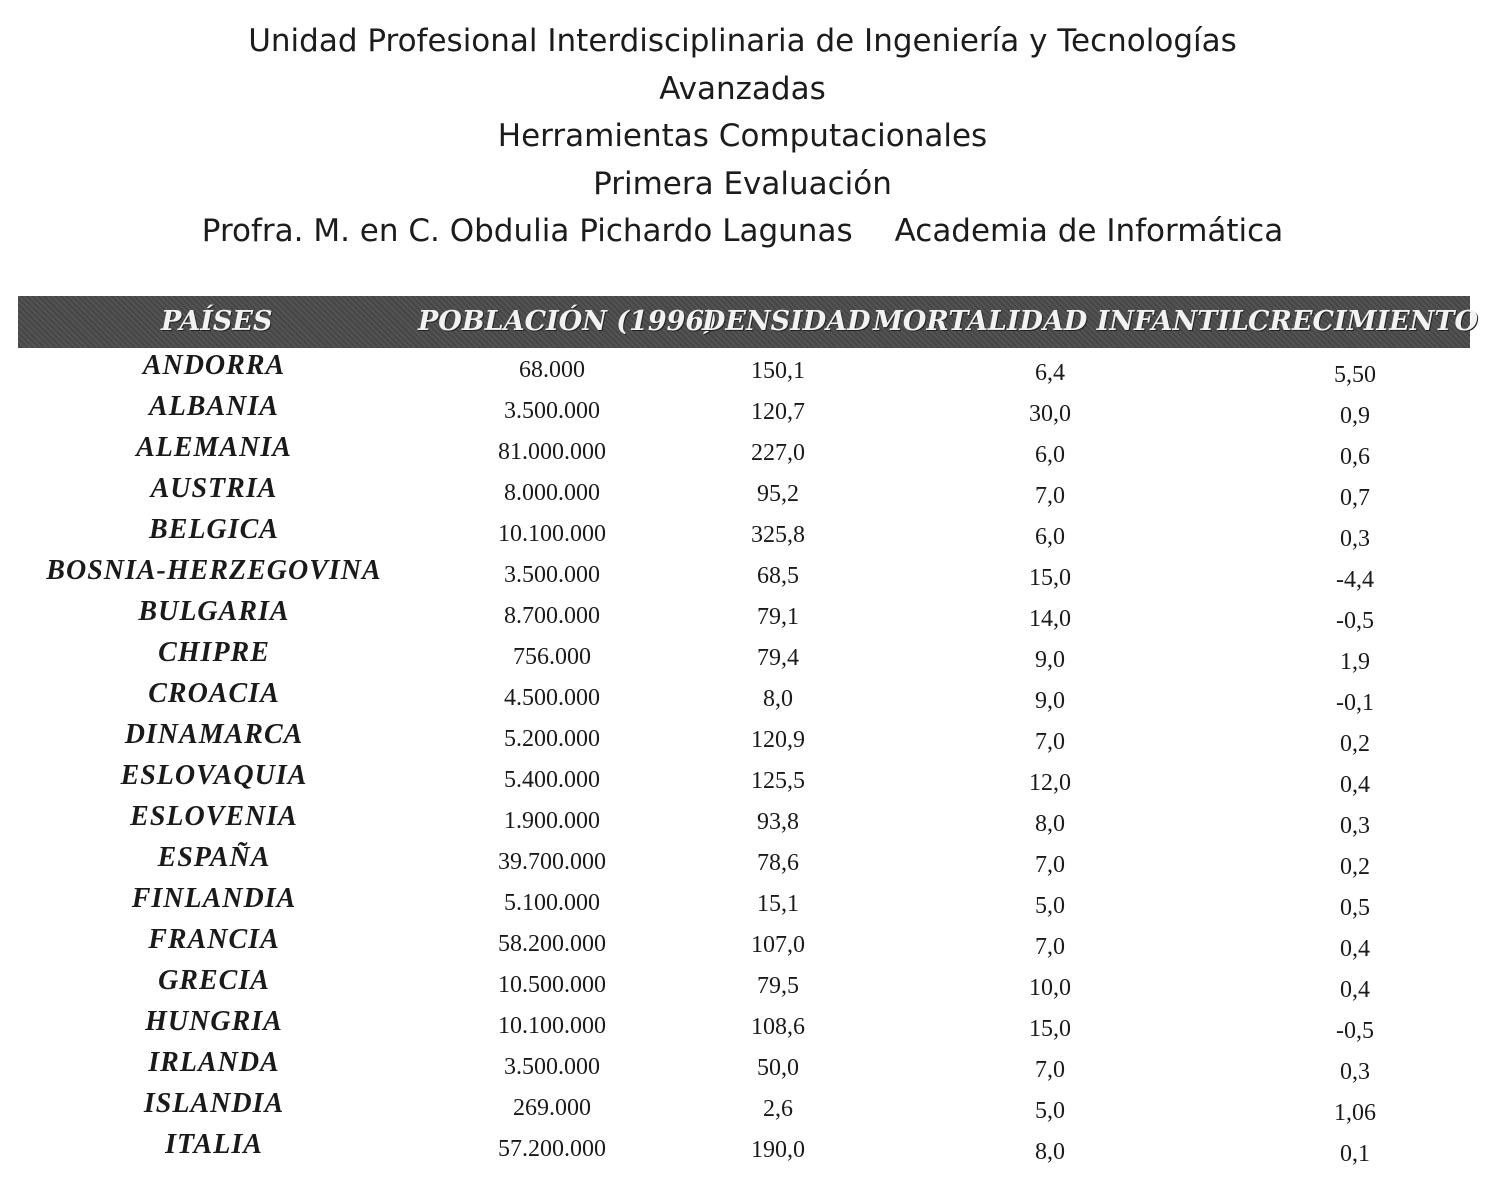 The image size is (1485, 1195). I want to click on growth-cell: 1,06, so click(1355, 1113).